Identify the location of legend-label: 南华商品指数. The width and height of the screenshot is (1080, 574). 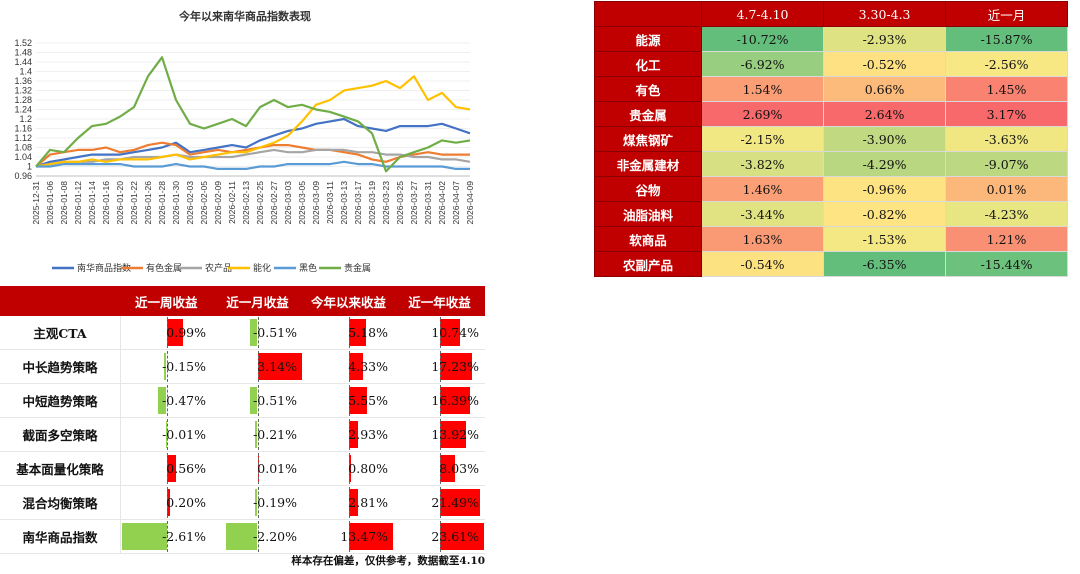
(104, 267).